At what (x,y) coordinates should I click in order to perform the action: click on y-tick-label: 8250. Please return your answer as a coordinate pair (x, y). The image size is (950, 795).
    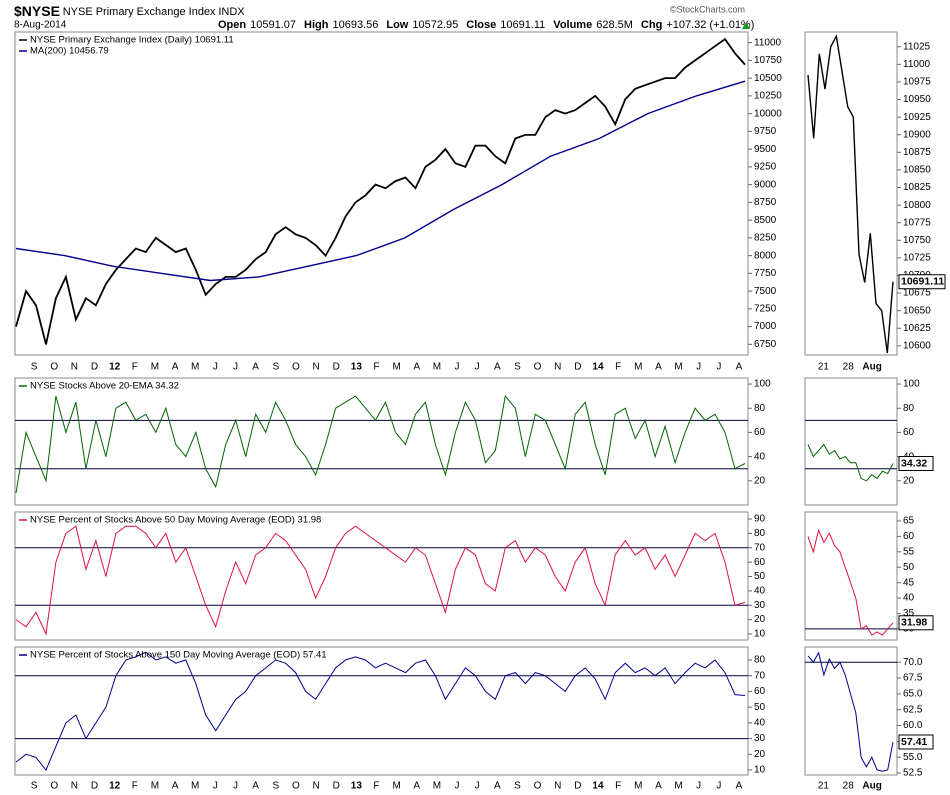
    Looking at the image, I should click on (765, 238).